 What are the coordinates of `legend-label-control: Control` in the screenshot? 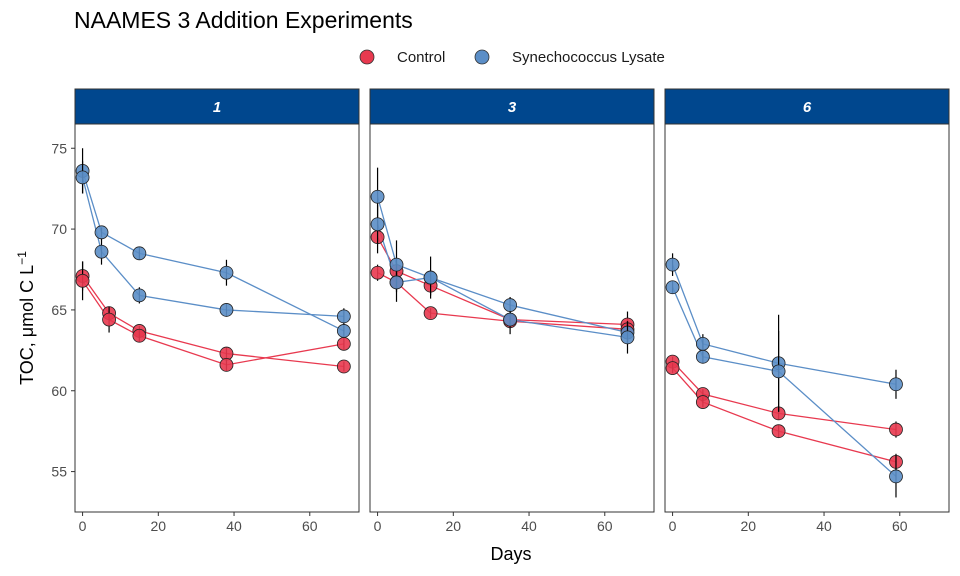 It's located at (421, 57).